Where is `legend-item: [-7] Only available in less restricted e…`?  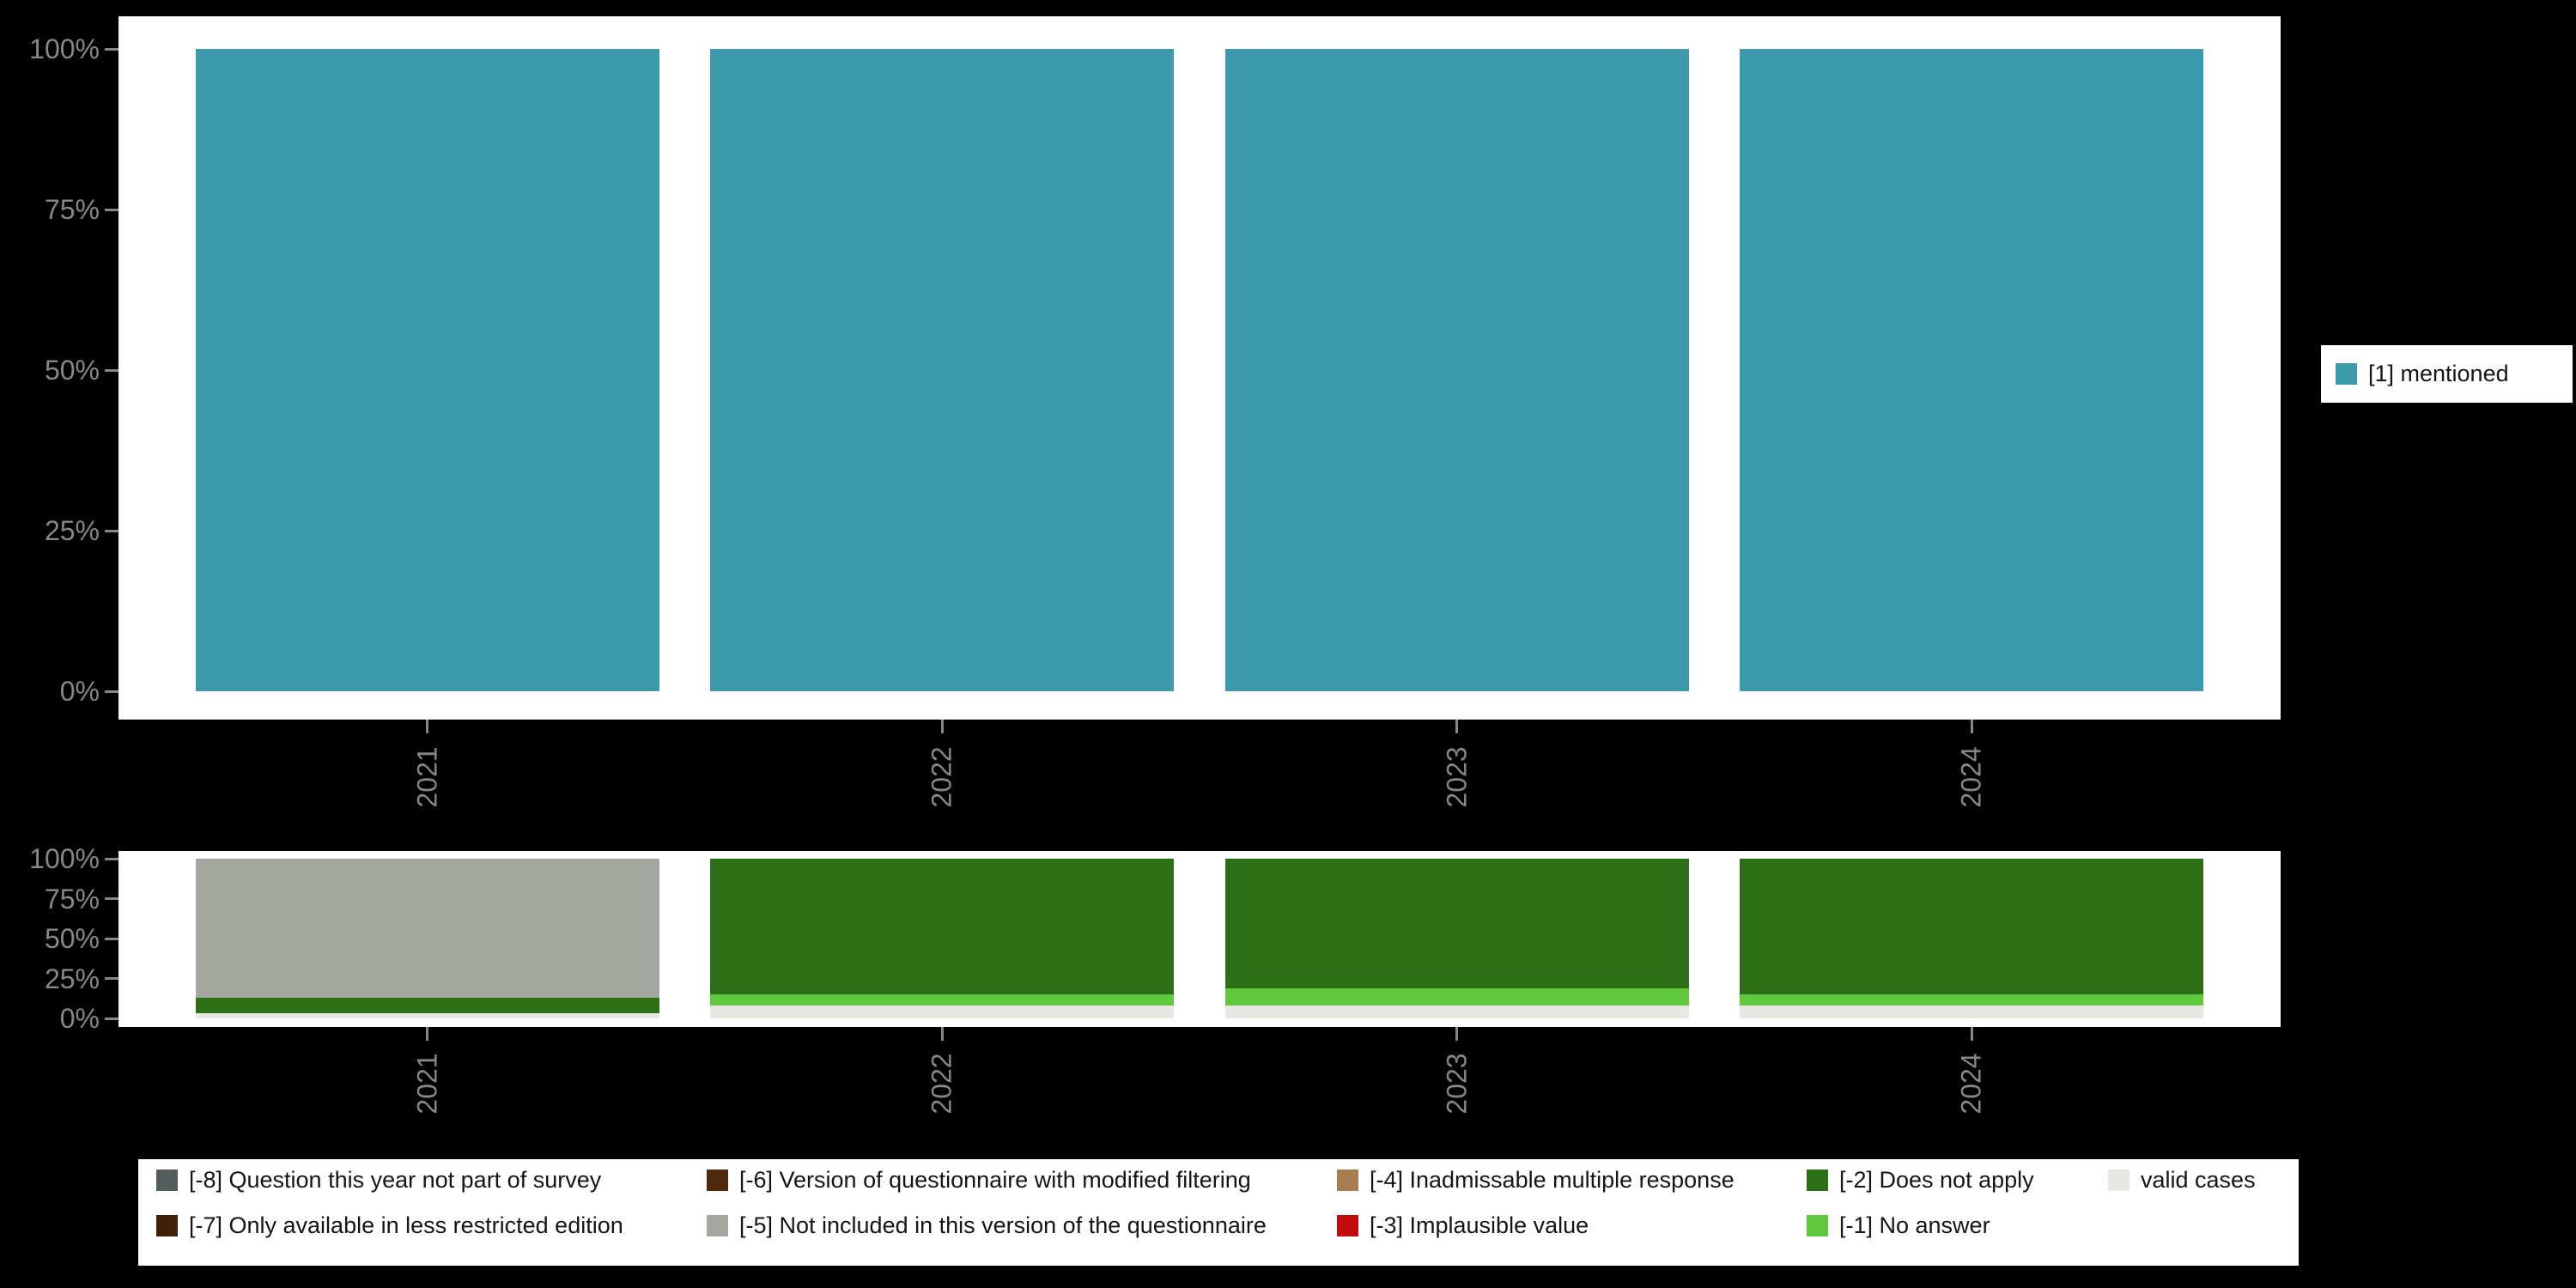 legend-item: [-7] Only available in less restricted e… is located at coordinates (431, 1225).